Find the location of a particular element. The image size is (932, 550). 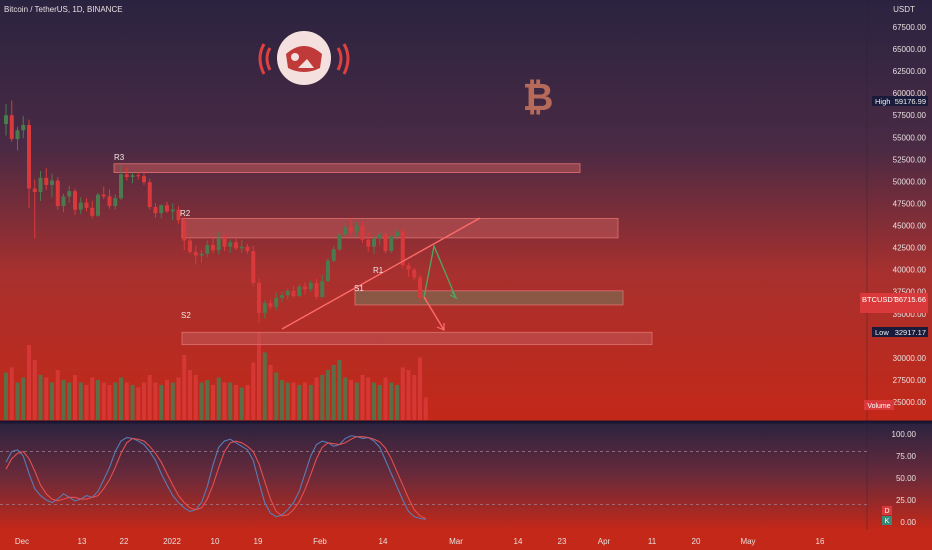

red-projection is located at coordinates (434, 313).